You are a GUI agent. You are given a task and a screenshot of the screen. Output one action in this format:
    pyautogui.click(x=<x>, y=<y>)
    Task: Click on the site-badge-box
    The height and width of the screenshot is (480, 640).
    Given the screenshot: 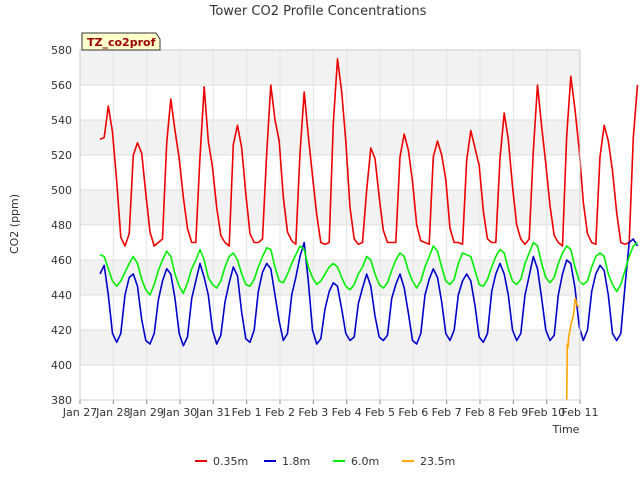 What is the action you would take?
    pyautogui.click(x=121, y=41)
    